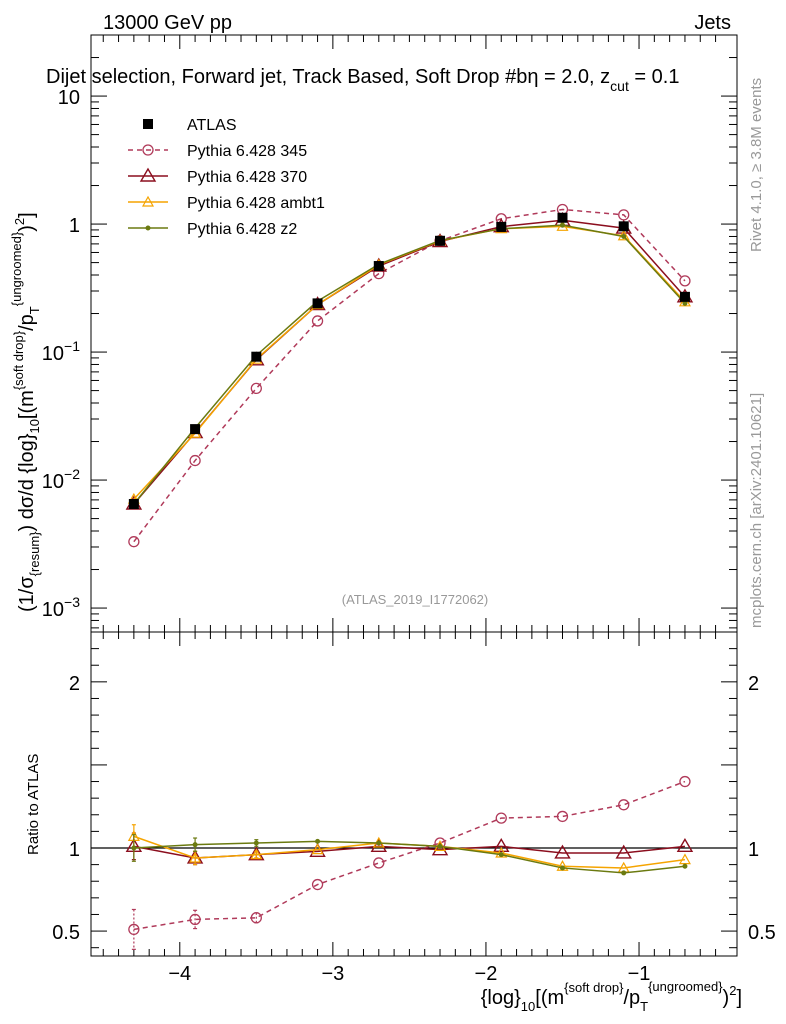  Describe the element at coordinates (69, 98) in the screenshot. I see `y-tick-label: 10` at that location.